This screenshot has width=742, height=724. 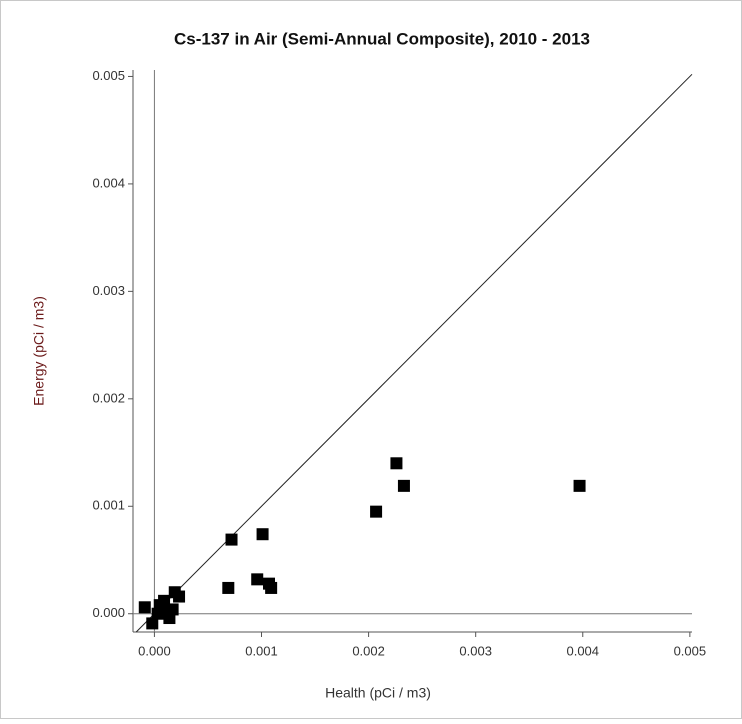 What do you see at coordinates (690, 650) in the screenshot?
I see `x-tick-label: 0.005` at bounding box center [690, 650].